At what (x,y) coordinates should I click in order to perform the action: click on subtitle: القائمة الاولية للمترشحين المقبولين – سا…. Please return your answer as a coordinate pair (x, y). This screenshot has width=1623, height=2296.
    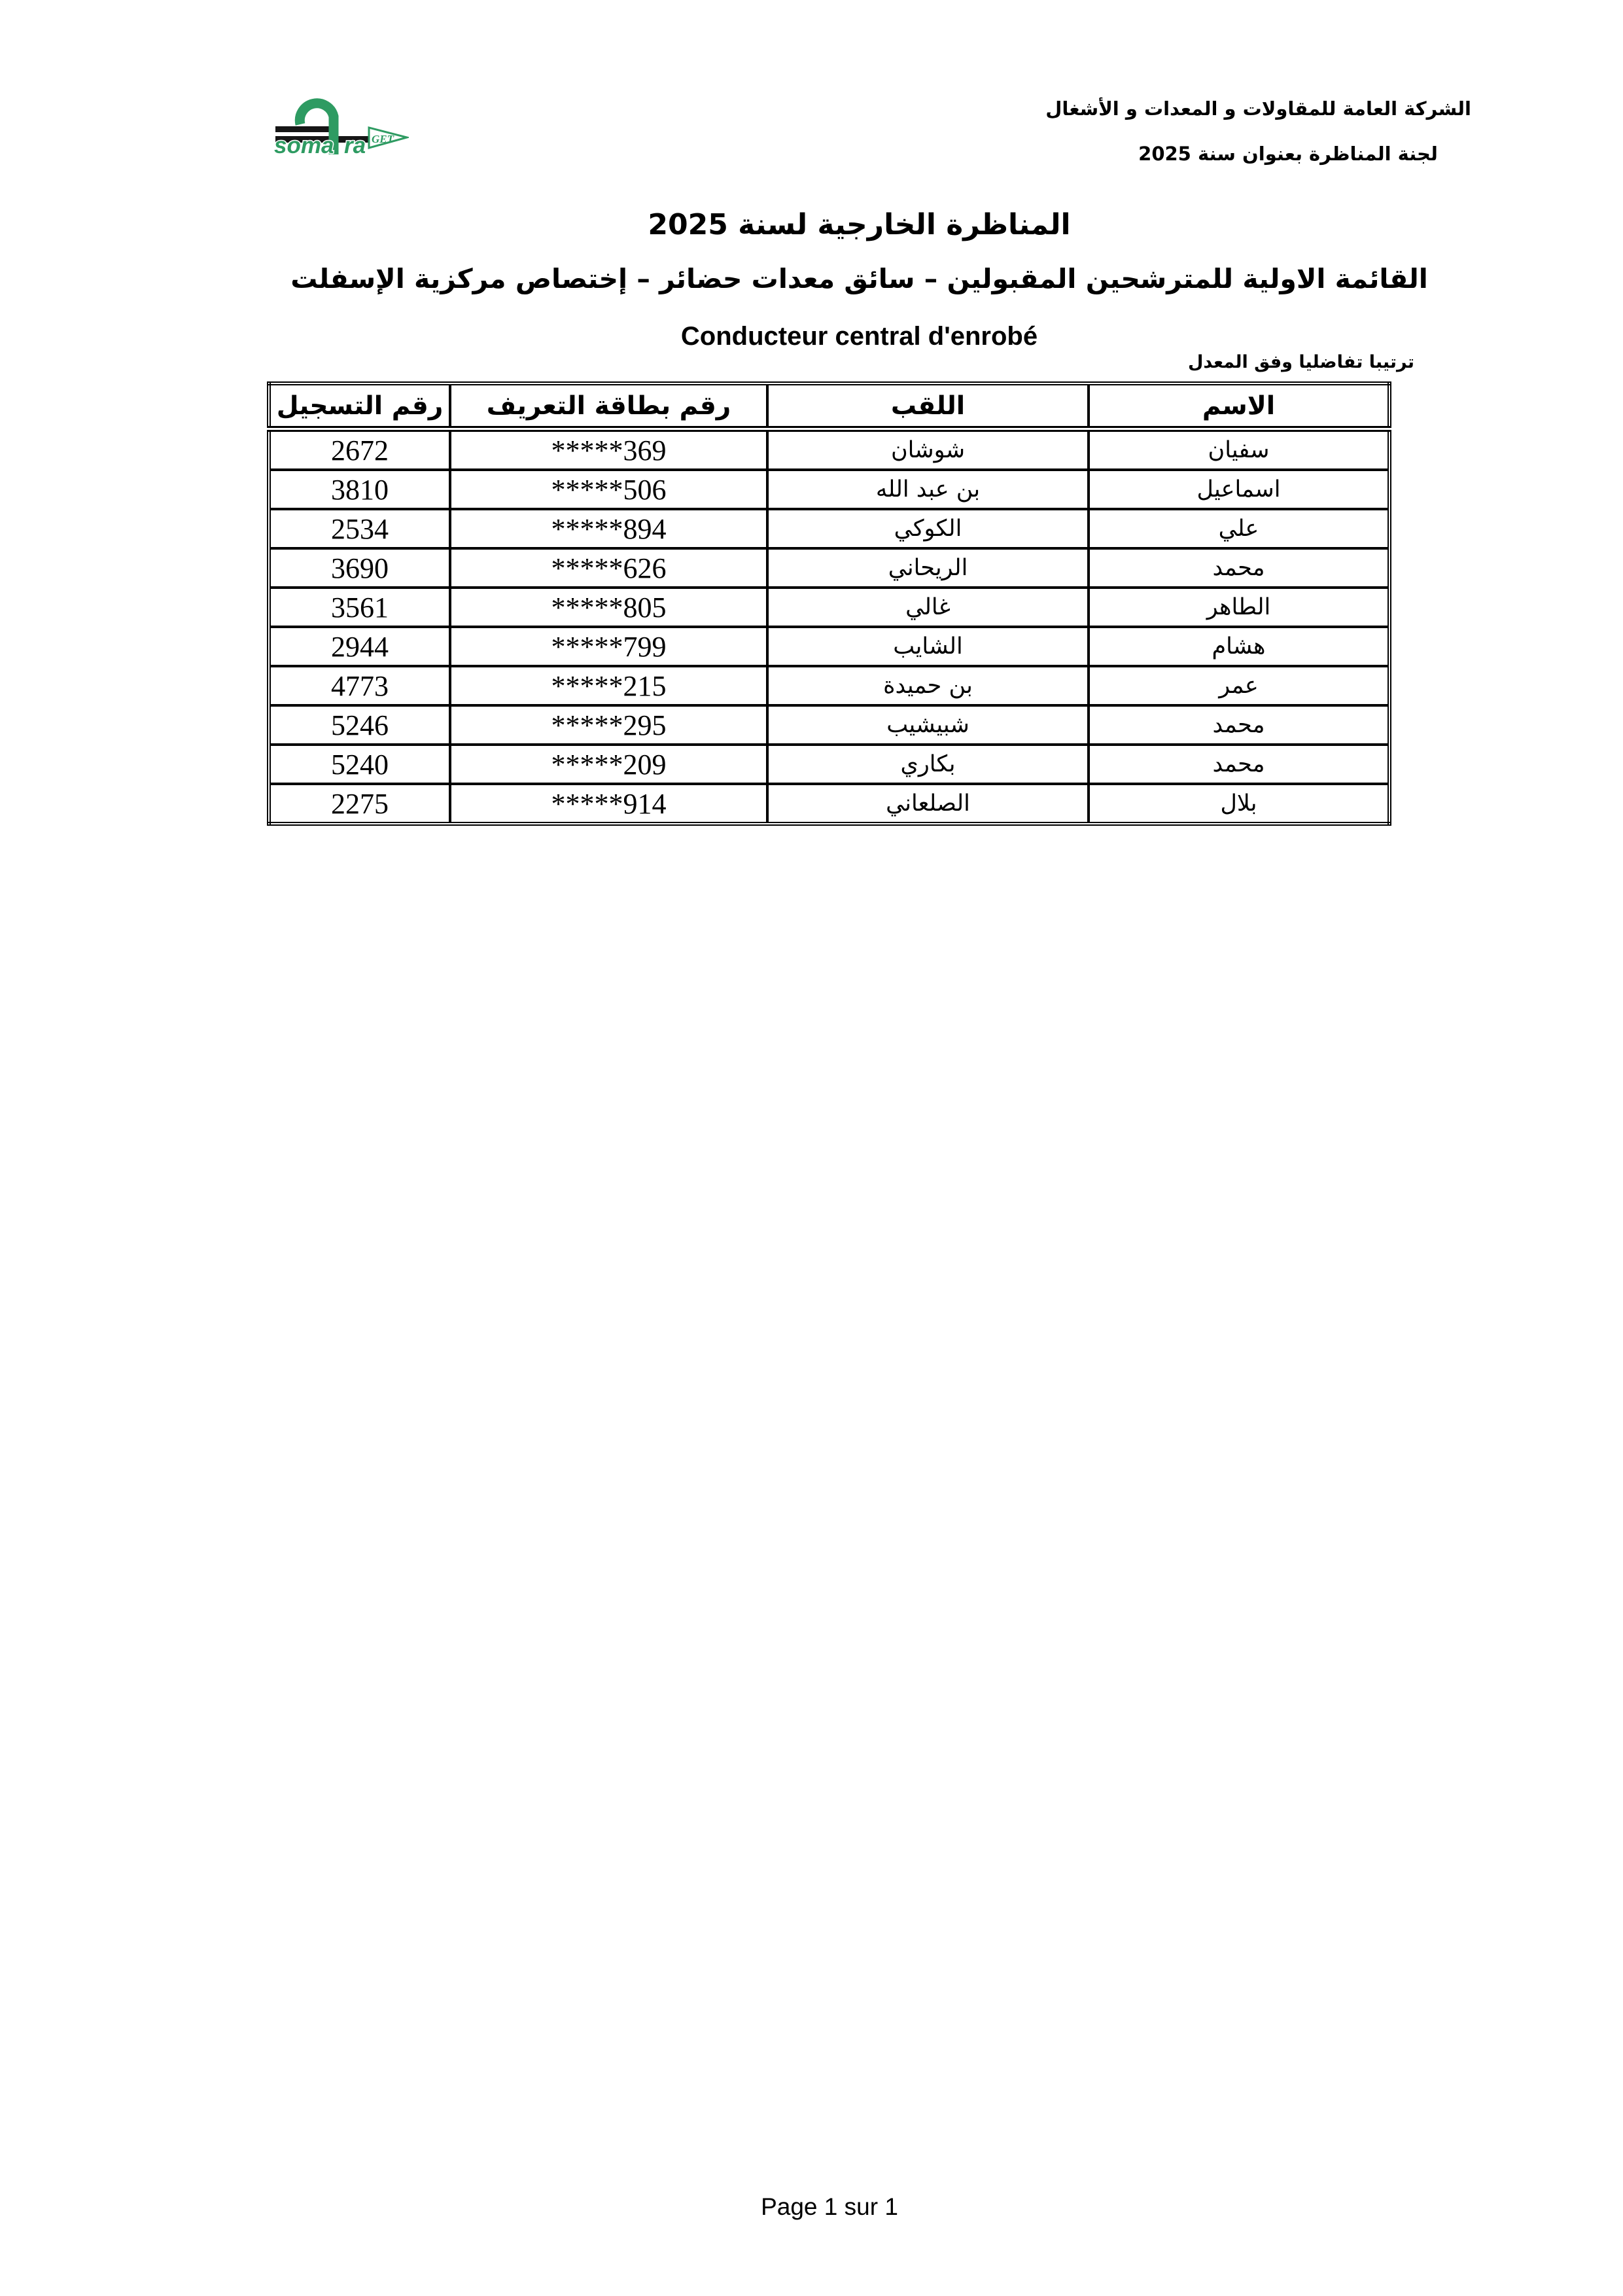
    Looking at the image, I should click on (859, 278).